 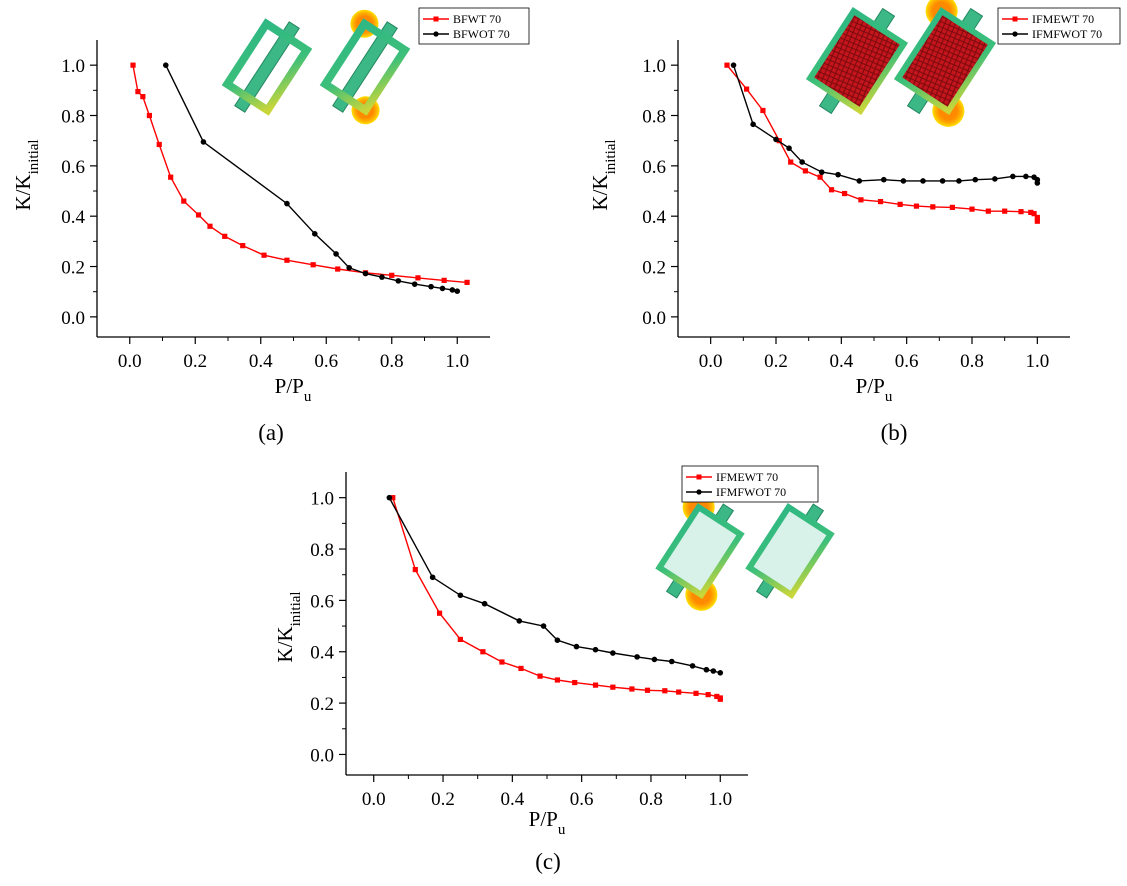 I want to click on x-tick-label: 0.2, so click(x=776, y=361).